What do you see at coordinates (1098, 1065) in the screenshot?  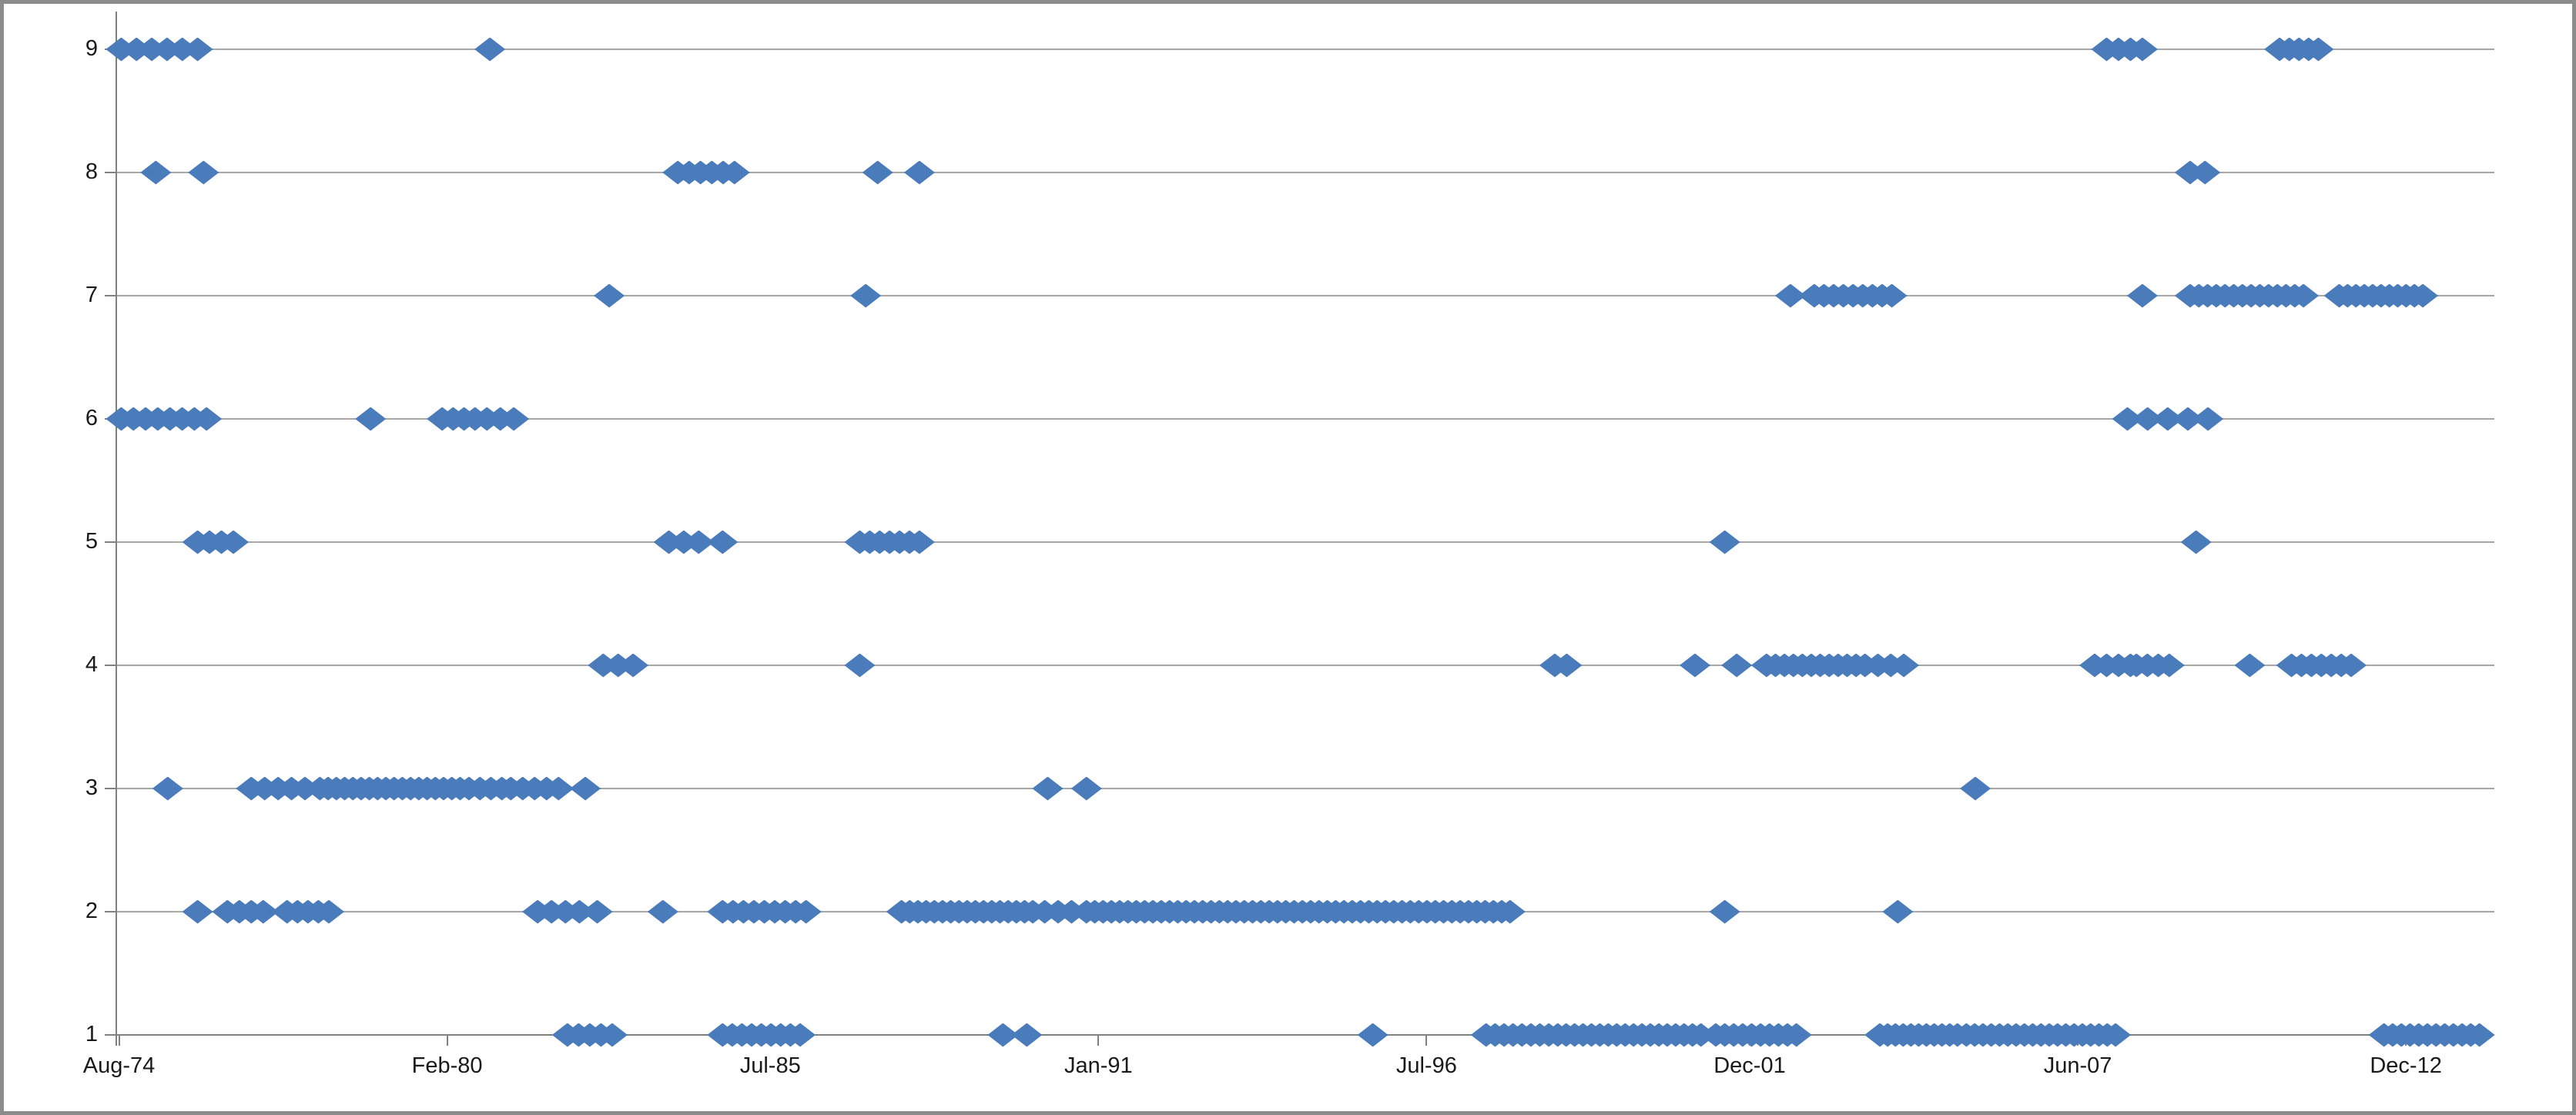 I see `x-axis-label: Jan-91` at bounding box center [1098, 1065].